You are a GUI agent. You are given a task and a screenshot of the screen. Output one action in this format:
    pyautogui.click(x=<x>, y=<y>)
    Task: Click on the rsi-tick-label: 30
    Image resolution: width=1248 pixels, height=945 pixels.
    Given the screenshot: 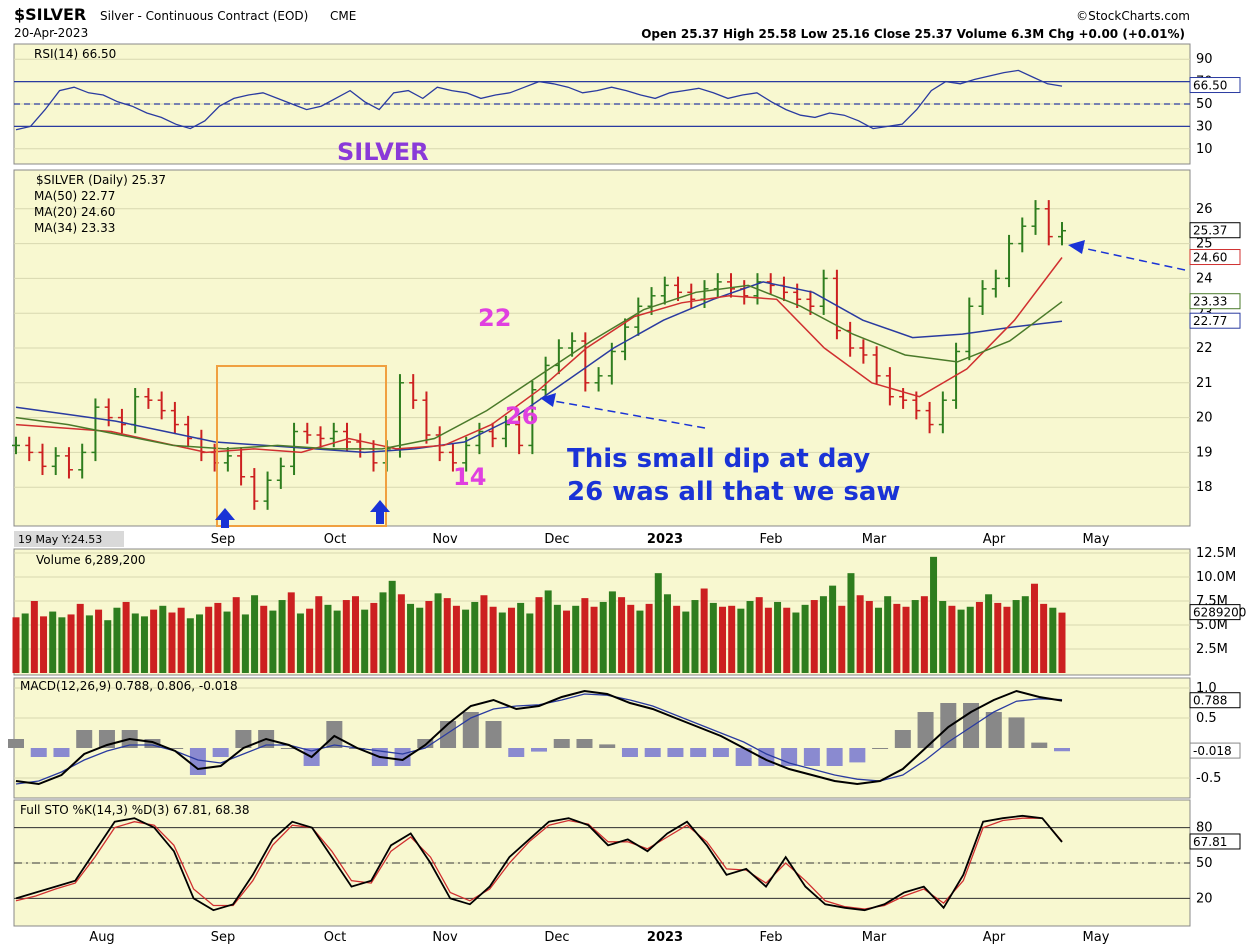 What is the action you would take?
    pyautogui.click(x=1204, y=126)
    